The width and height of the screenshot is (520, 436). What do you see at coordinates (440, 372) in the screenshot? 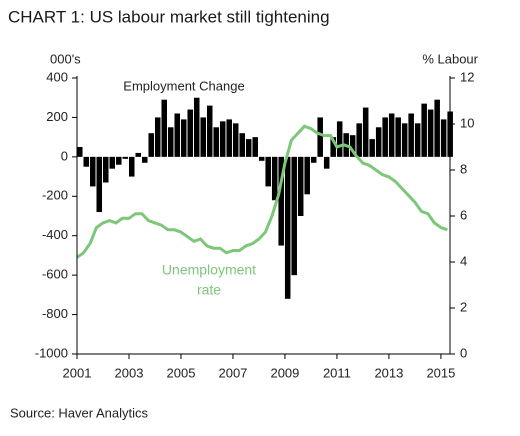
I see `x-tick-label: 2015` at bounding box center [440, 372].